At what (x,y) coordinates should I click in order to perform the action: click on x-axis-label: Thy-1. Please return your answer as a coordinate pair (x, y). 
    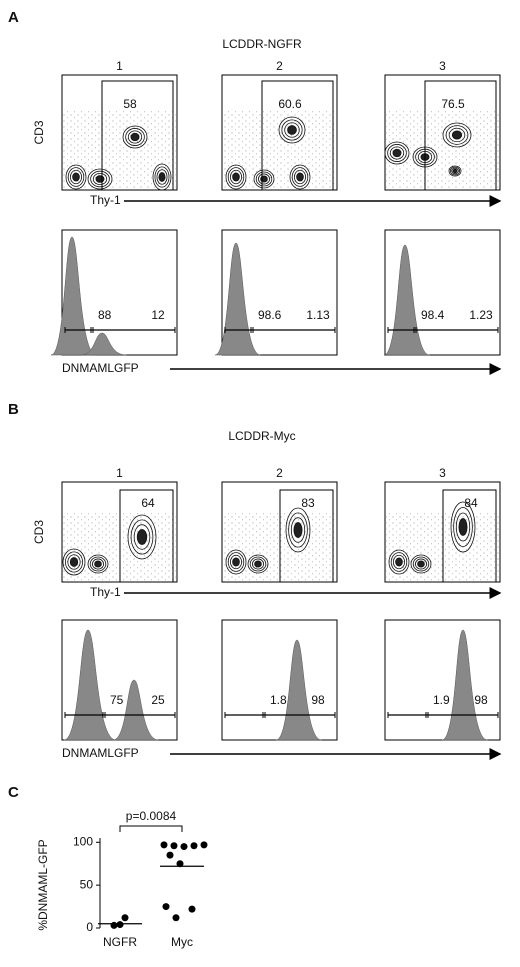
    Looking at the image, I should click on (105, 592).